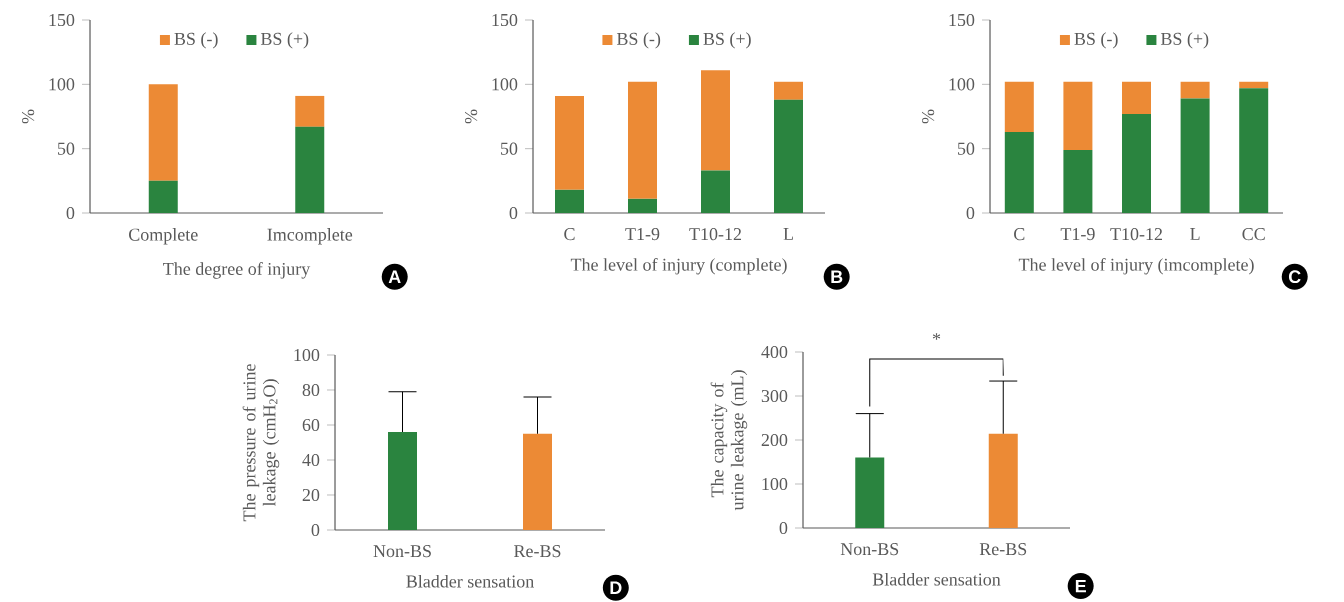 This screenshot has height=602, width=1344. What do you see at coordinates (311, 495) in the screenshot?
I see `y-tick-label: 20` at bounding box center [311, 495].